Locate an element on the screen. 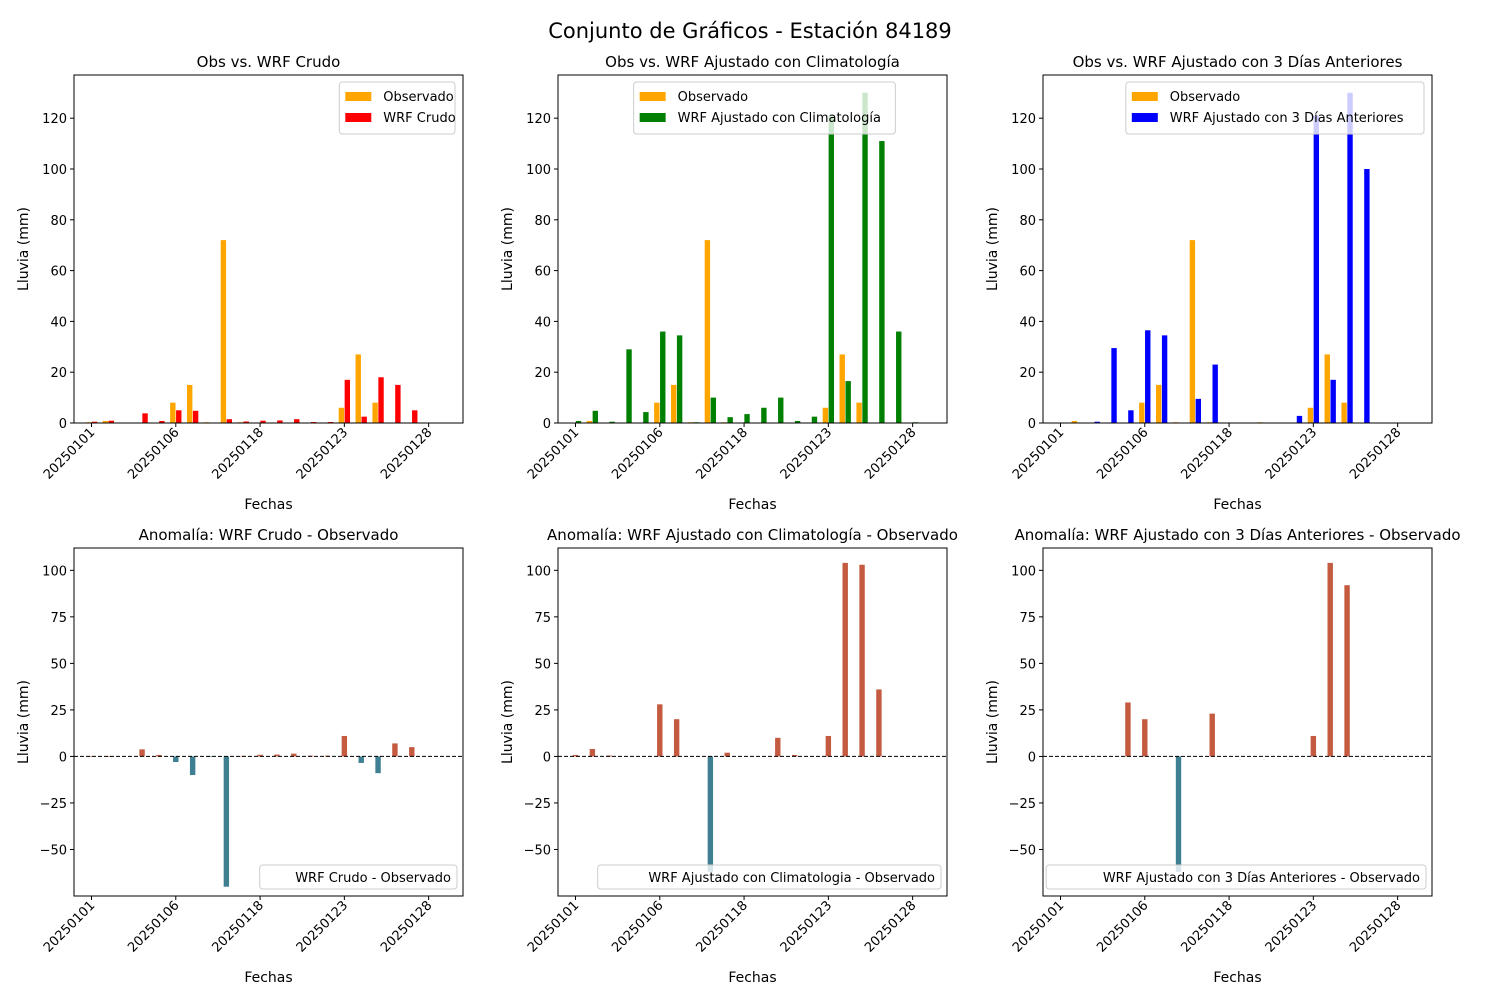 The width and height of the screenshot is (1500, 1000). y-tick-label: 75 is located at coordinates (542, 618).